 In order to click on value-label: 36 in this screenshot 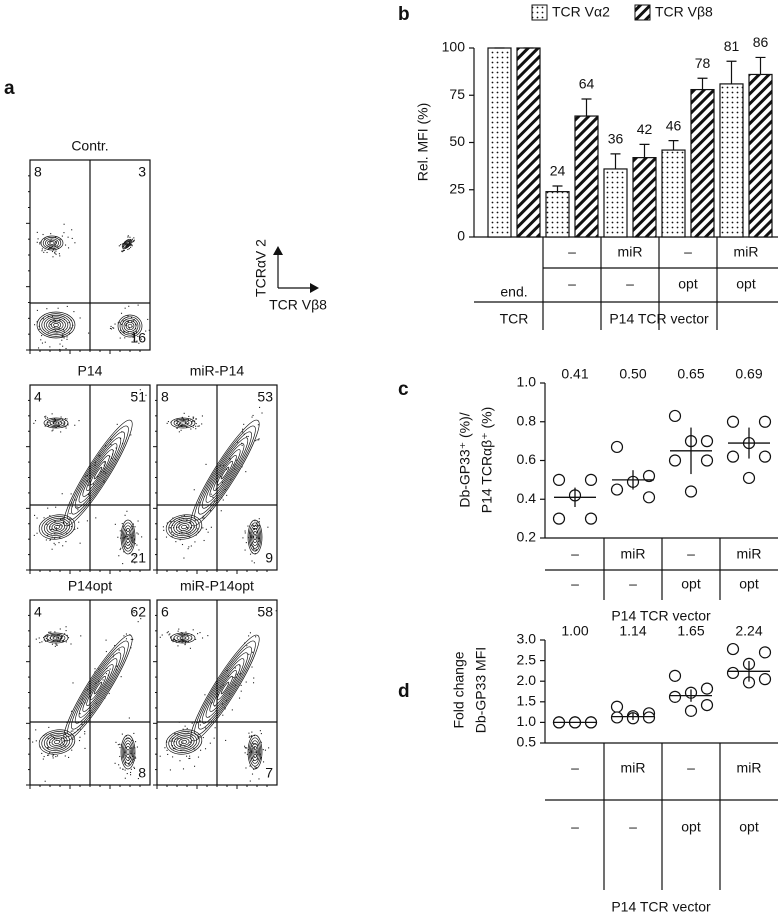, I will do `click(616, 139)`.